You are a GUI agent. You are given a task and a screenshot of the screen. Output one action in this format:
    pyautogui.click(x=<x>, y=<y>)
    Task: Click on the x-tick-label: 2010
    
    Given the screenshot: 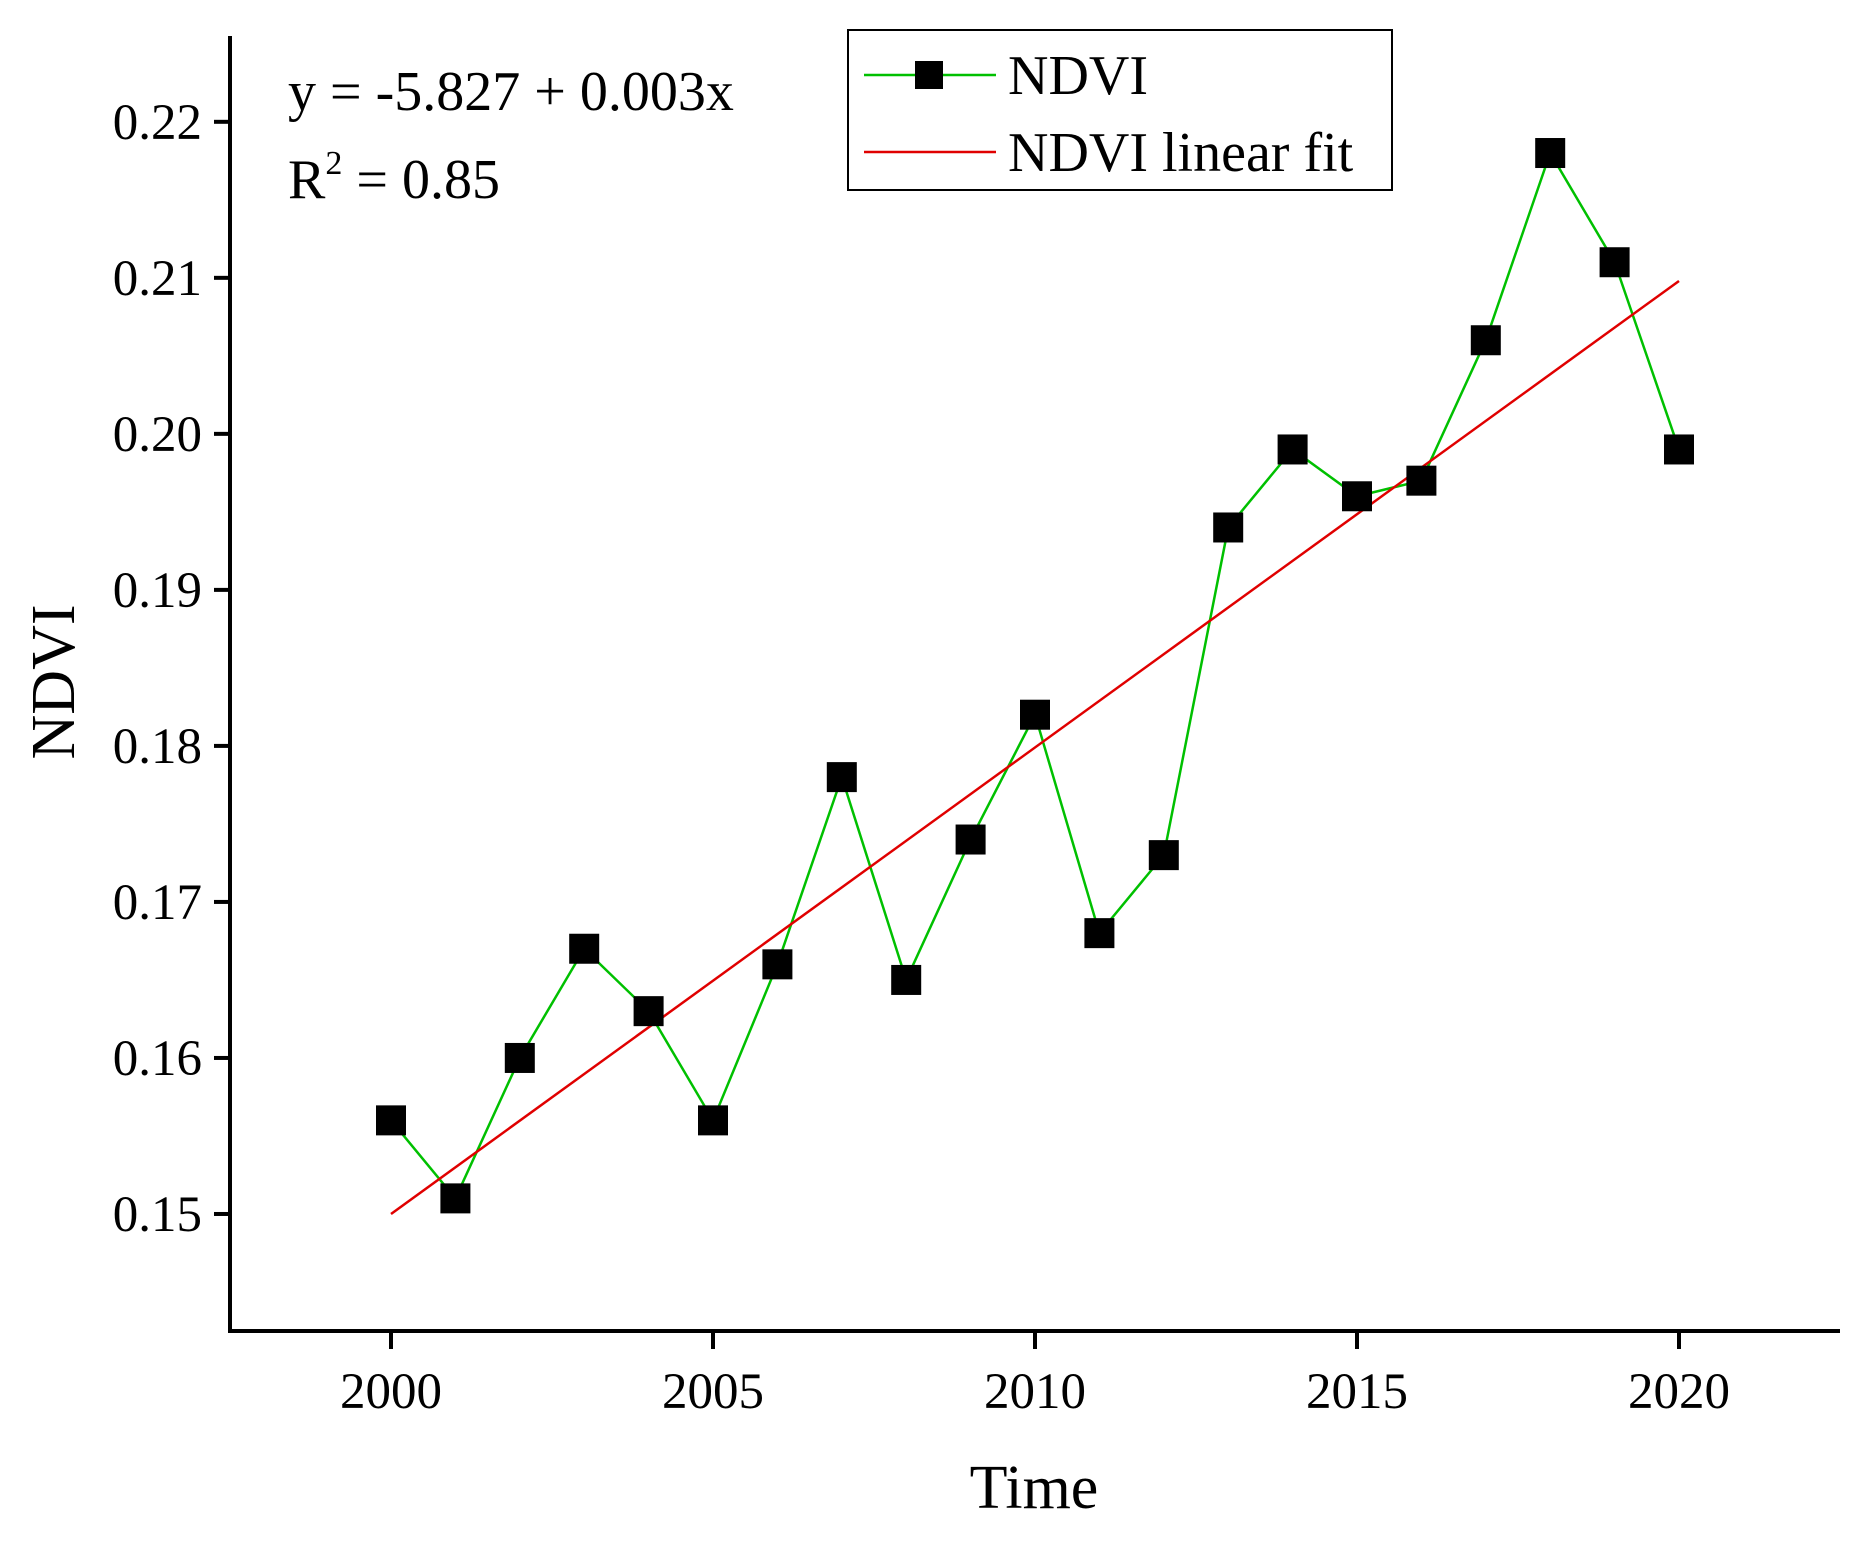 What is the action you would take?
    pyautogui.click(x=1035, y=1392)
    